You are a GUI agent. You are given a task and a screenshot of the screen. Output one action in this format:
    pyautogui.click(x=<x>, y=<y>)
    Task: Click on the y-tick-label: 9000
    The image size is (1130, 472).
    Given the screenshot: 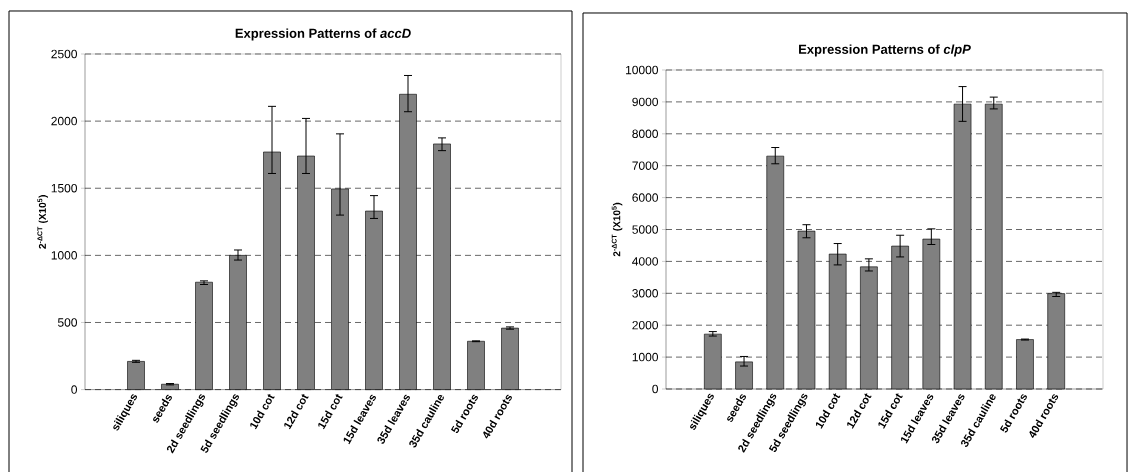 What is the action you would take?
    pyautogui.click(x=645, y=102)
    